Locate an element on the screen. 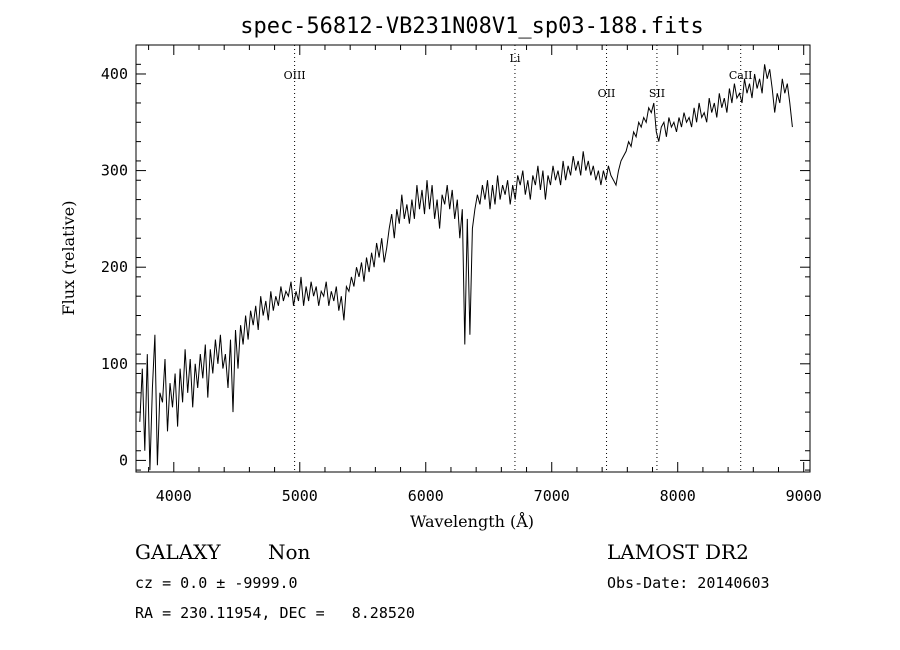 The height and width of the screenshot is (650, 900). x-tick-label: 7000 is located at coordinates (552, 496).